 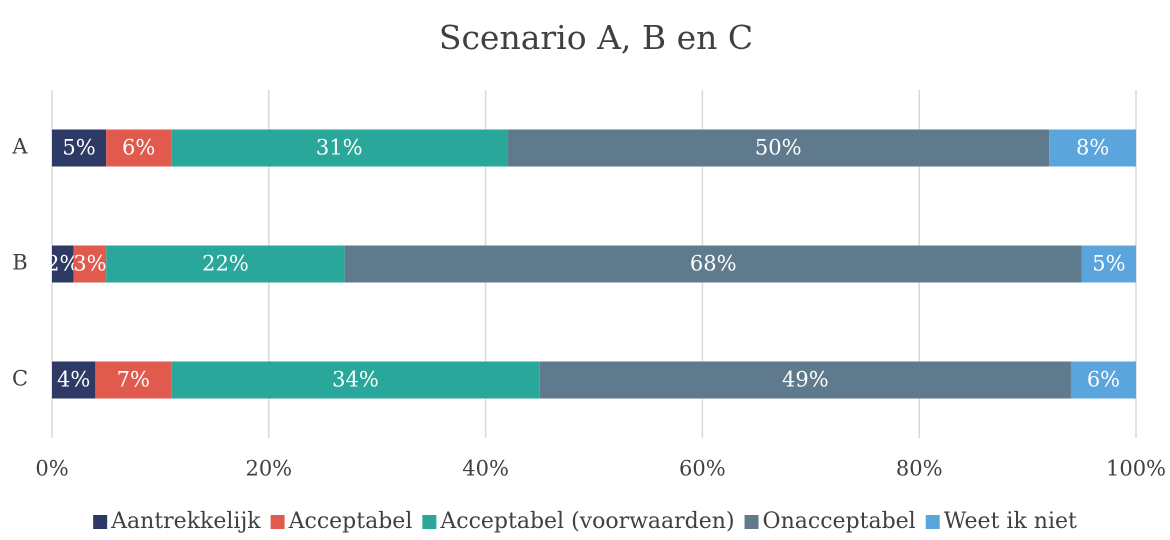 I want to click on data-label: 68%, so click(x=713, y=264).